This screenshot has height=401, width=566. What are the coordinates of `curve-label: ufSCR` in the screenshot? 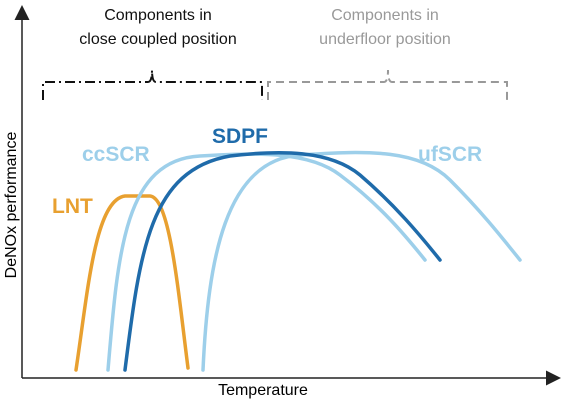 It's located at (450, 154).